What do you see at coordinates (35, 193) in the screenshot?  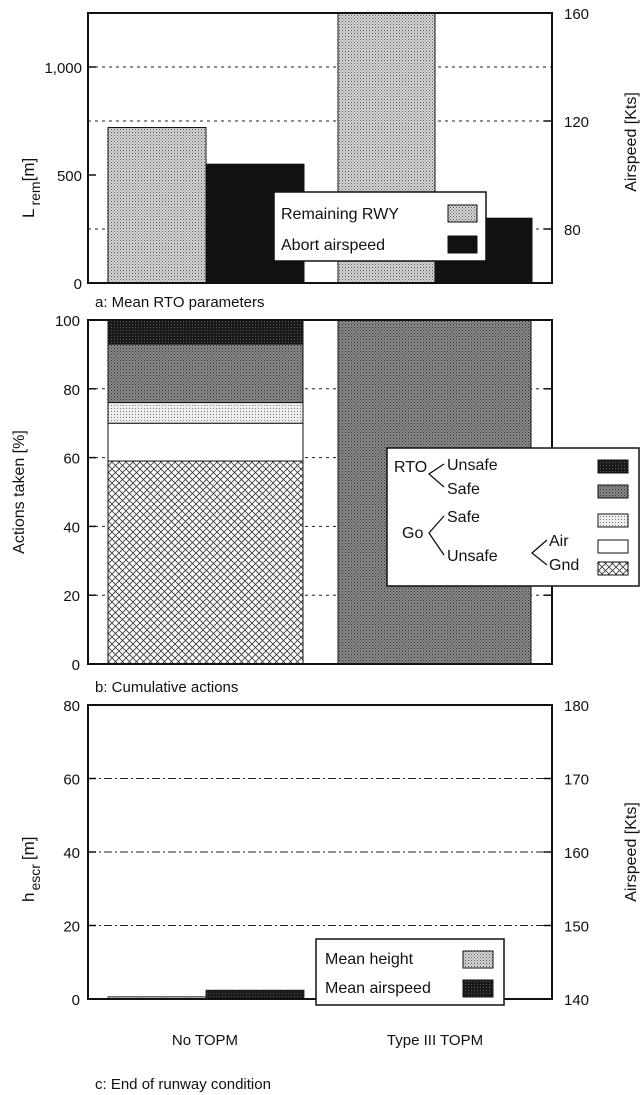 I see `y-axis-label-sub: rem` at bounding box center [35, 193].